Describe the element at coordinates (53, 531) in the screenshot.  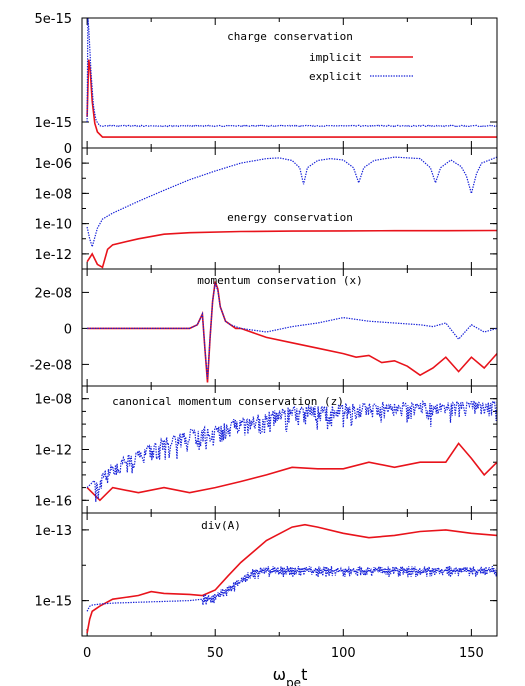
I see `ytick-label-divA: 1e-13` at that location.